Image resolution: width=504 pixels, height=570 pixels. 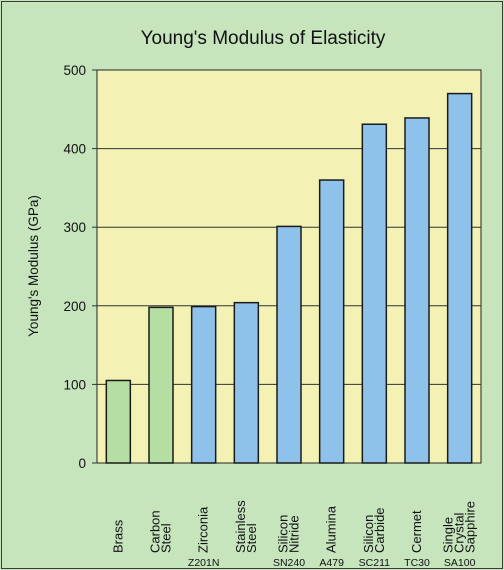 I want to click on y-tick-label: 200, so click(x=74, y=306).